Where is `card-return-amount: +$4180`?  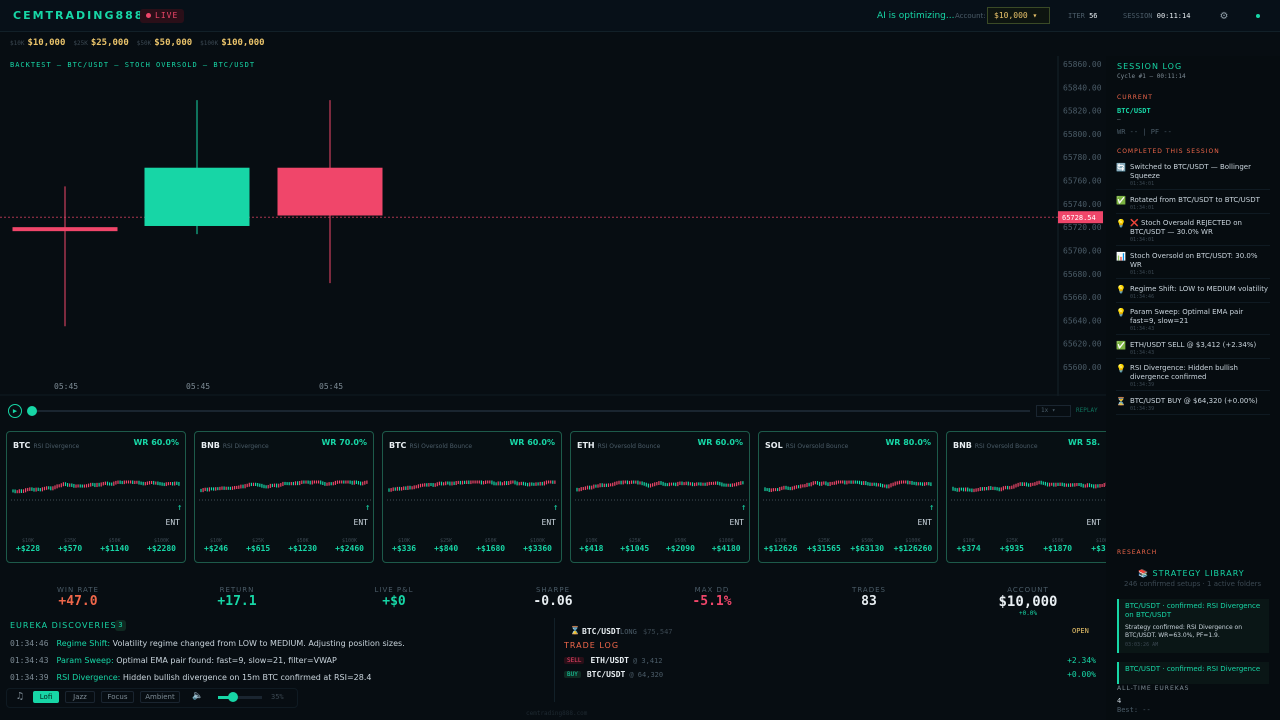
card-return-amount: +$4180 is located at coordinates (726, 548).